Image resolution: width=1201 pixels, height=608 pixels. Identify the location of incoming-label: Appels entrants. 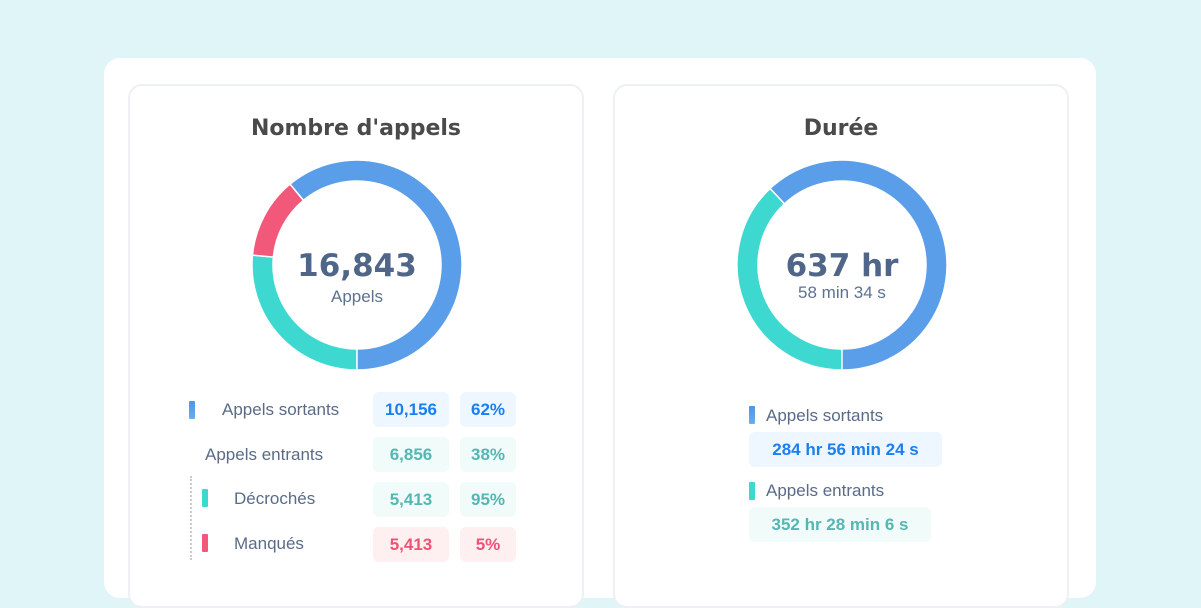
(264, 454).